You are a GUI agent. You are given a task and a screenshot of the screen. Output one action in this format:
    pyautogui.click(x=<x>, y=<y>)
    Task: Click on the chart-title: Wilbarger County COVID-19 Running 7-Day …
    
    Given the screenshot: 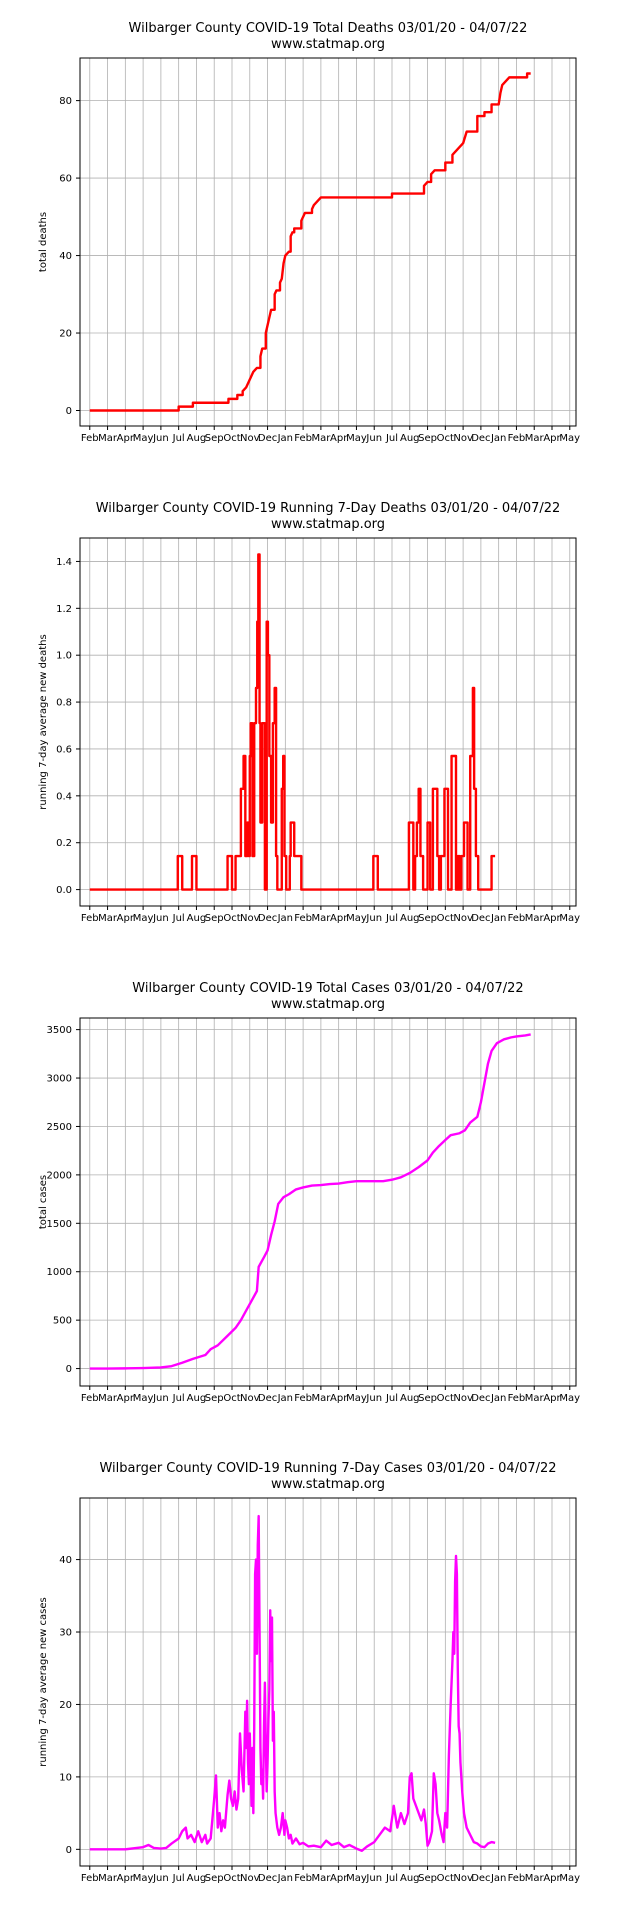 What is the action you would take?
    pyautogui.click(x=328, y=508)
    